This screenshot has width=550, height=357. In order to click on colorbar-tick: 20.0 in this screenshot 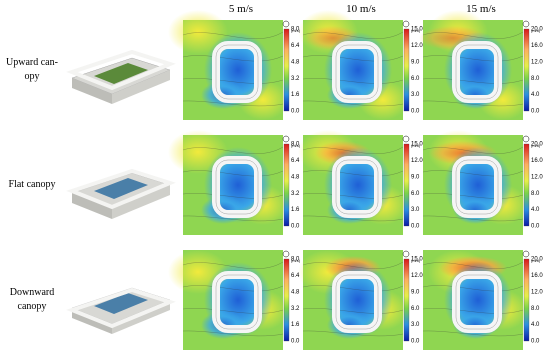, I will do `click(537, 260)`.